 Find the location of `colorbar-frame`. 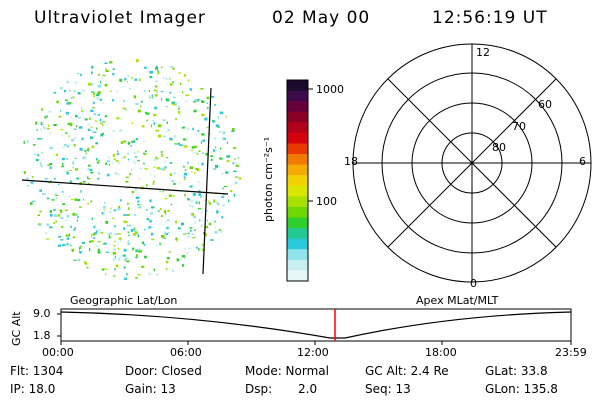

colorbar-frame is located at coordinates (297, 180).